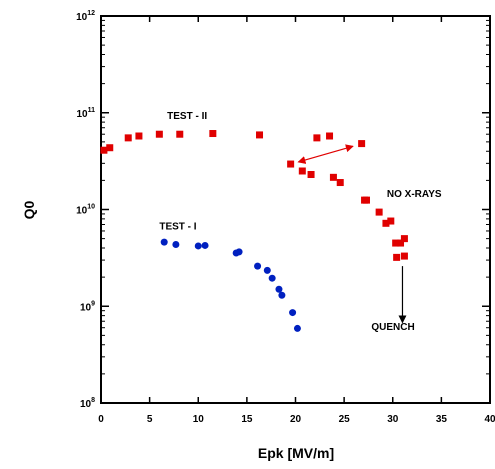 Image resolution: width=495 pixels, height=469 pixels. What do you see at coordinates (352, 234) in the screenshot?
I see `arrow-layer` at bounding box center [352, 234].